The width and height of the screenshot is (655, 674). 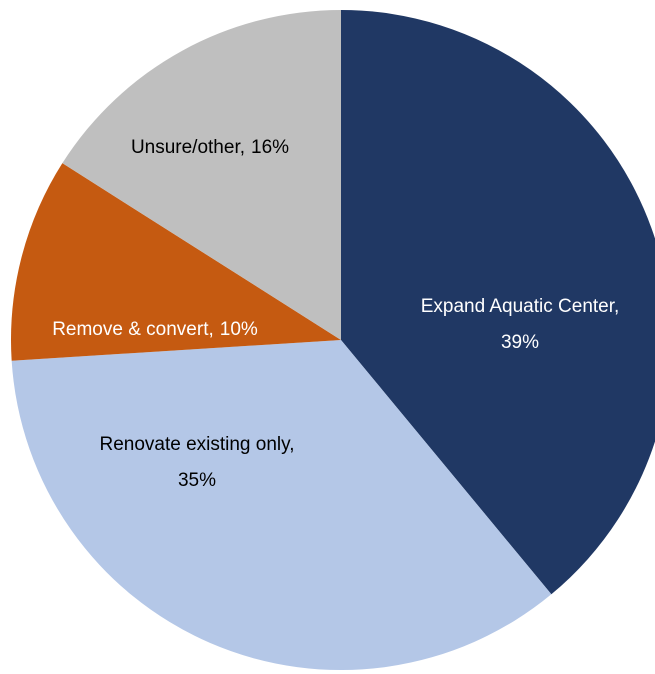 What do you see at coordinates (176, 262) in the screenshot?
I see `pie-slice` at bounding box center [176, 262].